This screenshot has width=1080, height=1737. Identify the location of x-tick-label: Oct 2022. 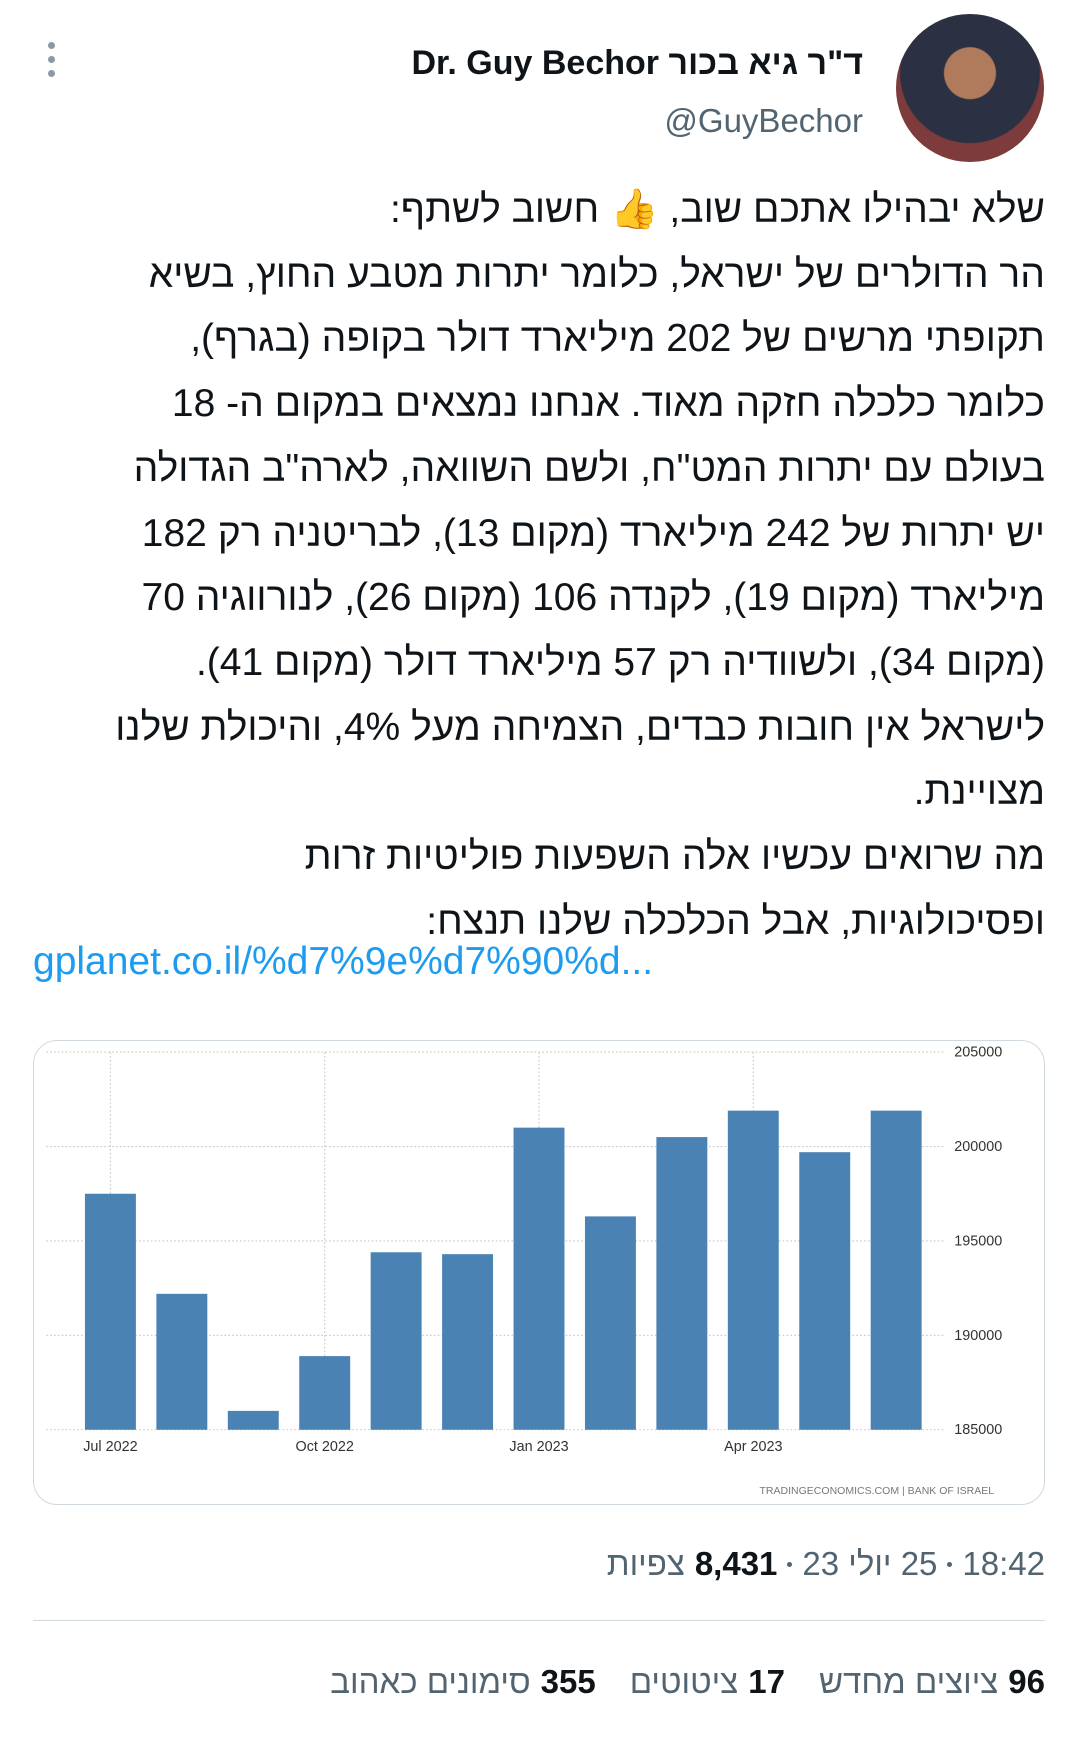
(325, 1447).